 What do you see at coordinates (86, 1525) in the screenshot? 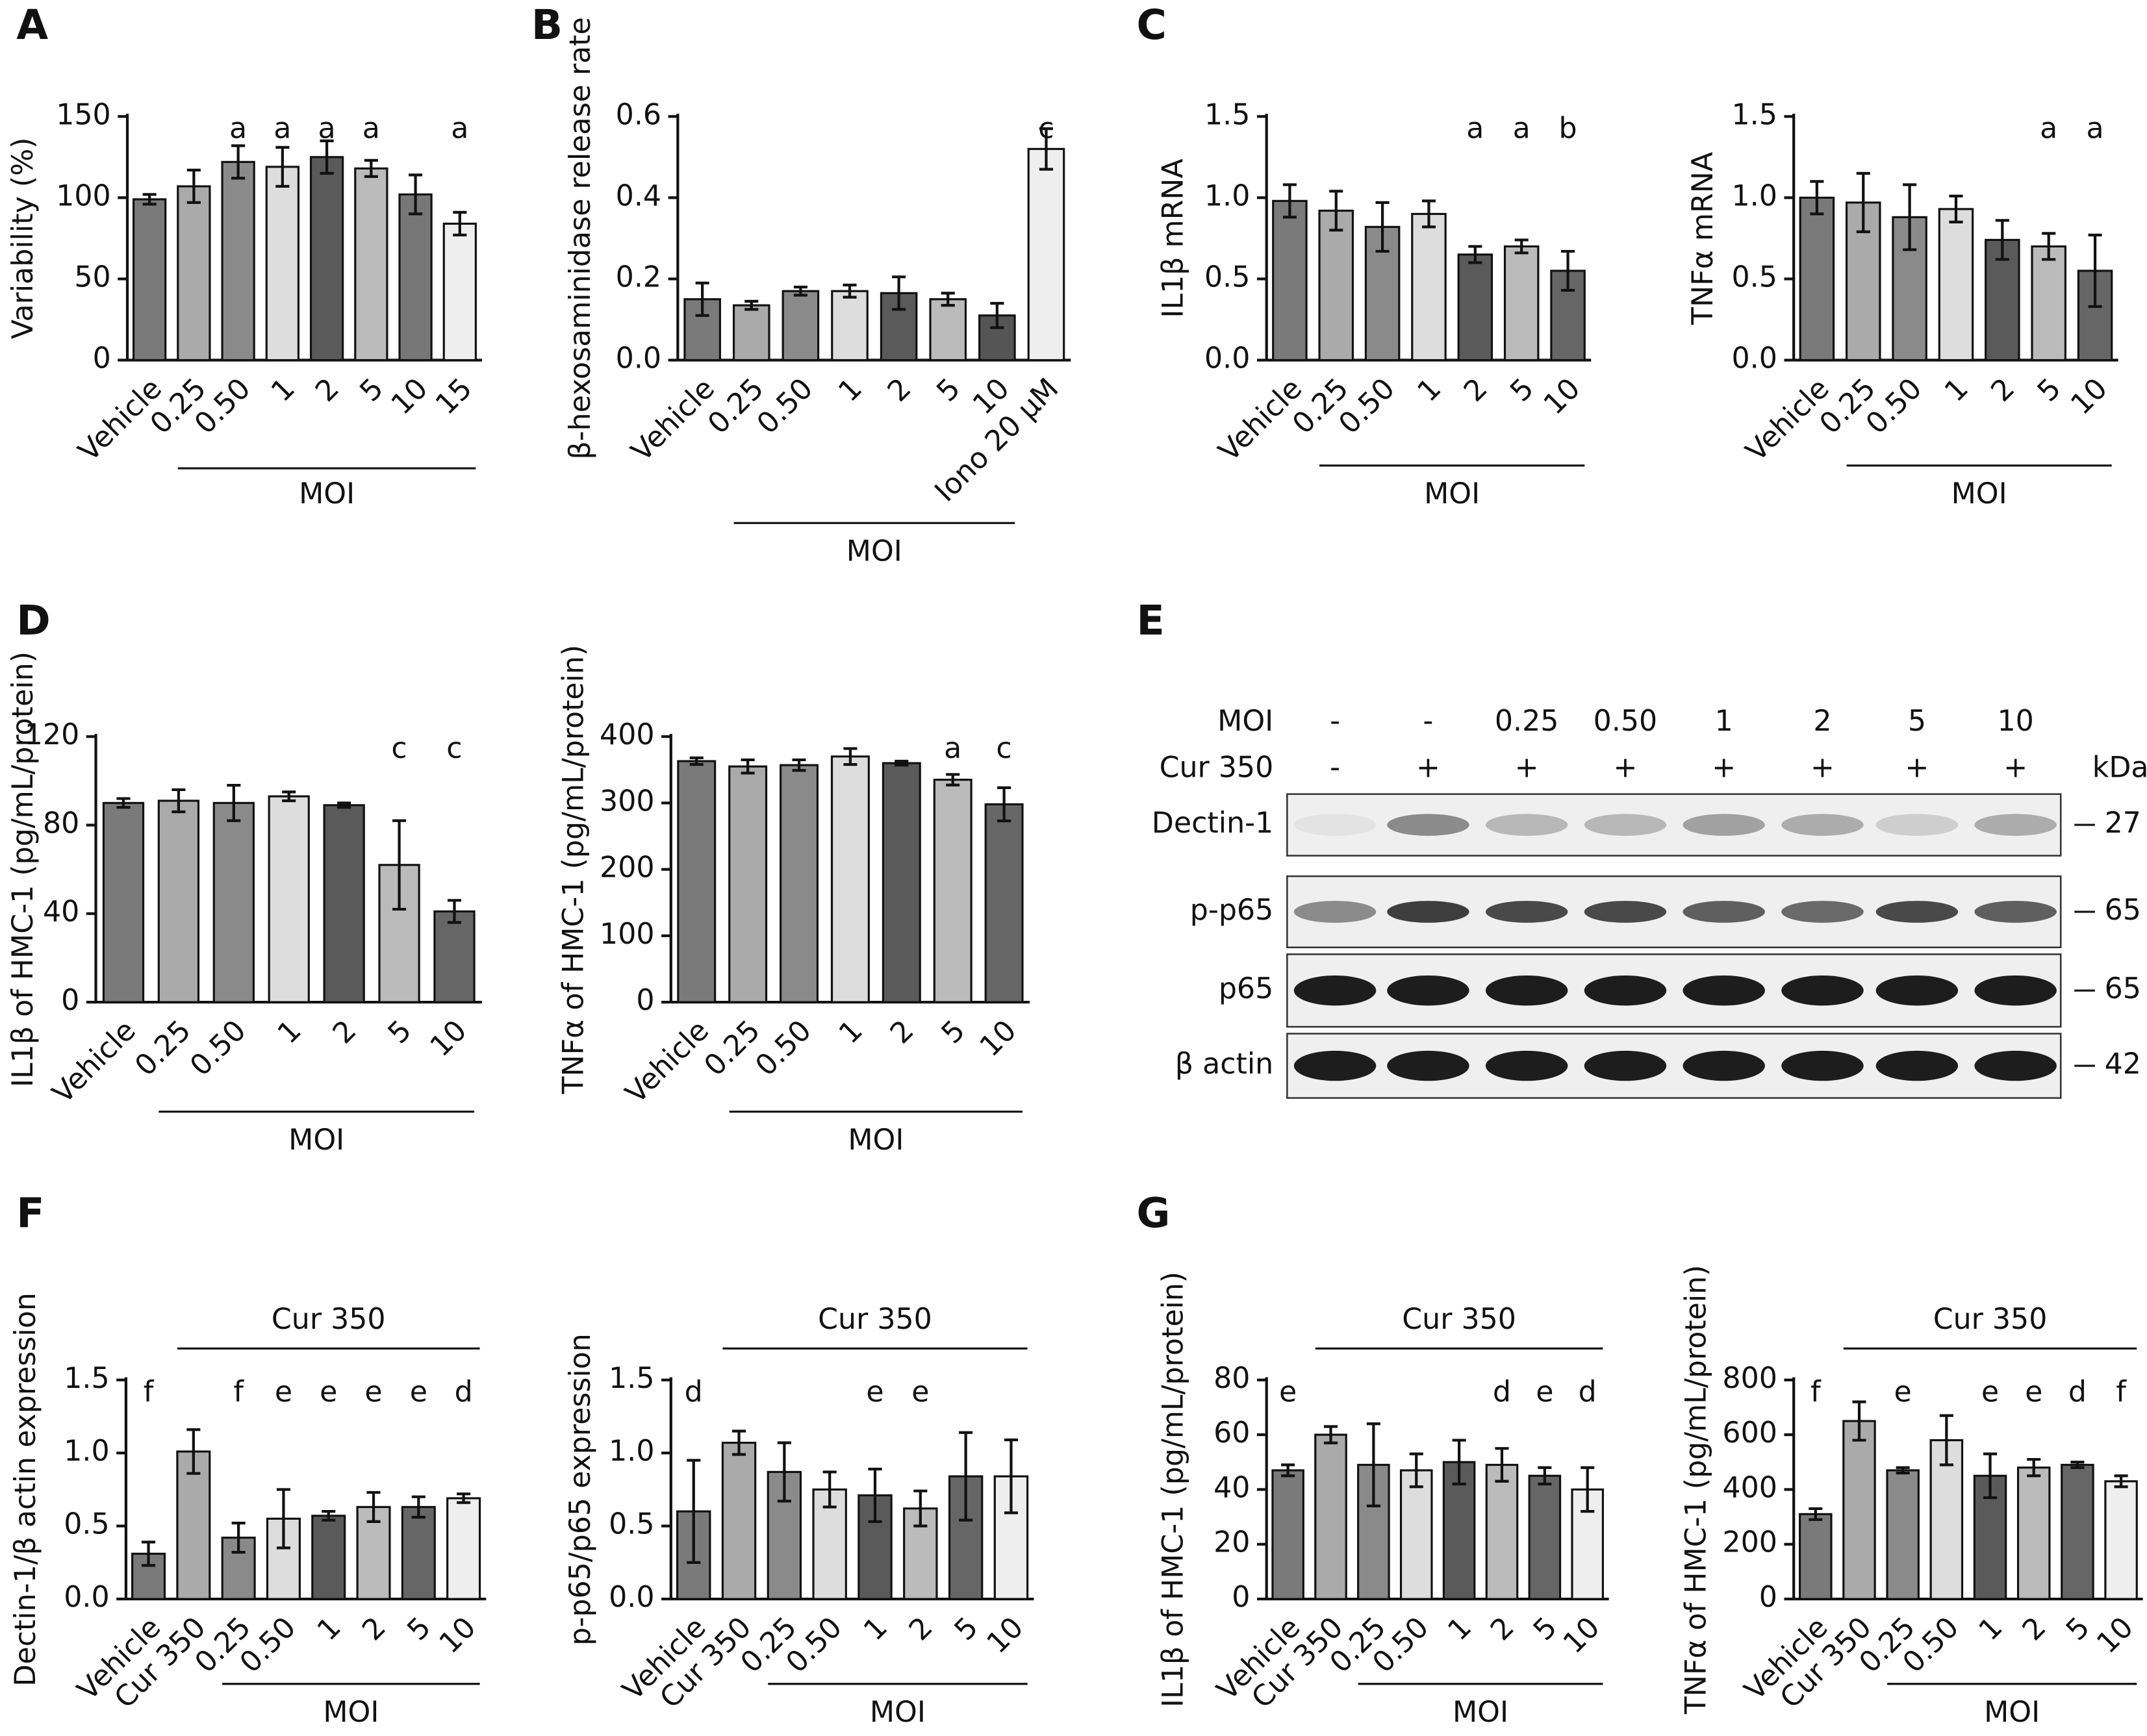
I see `y-tick-label: 0.5` at bounding box center [86, 1525].